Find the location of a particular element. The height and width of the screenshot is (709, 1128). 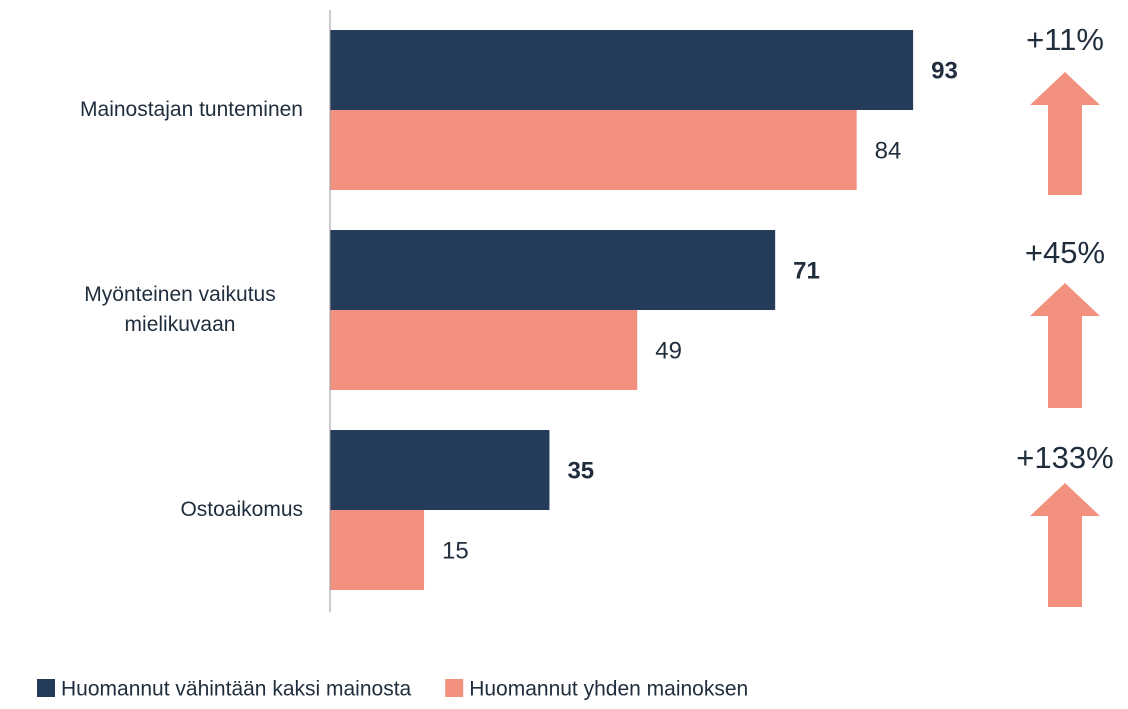

value-label: 93 is located at coordinates (944, 70).